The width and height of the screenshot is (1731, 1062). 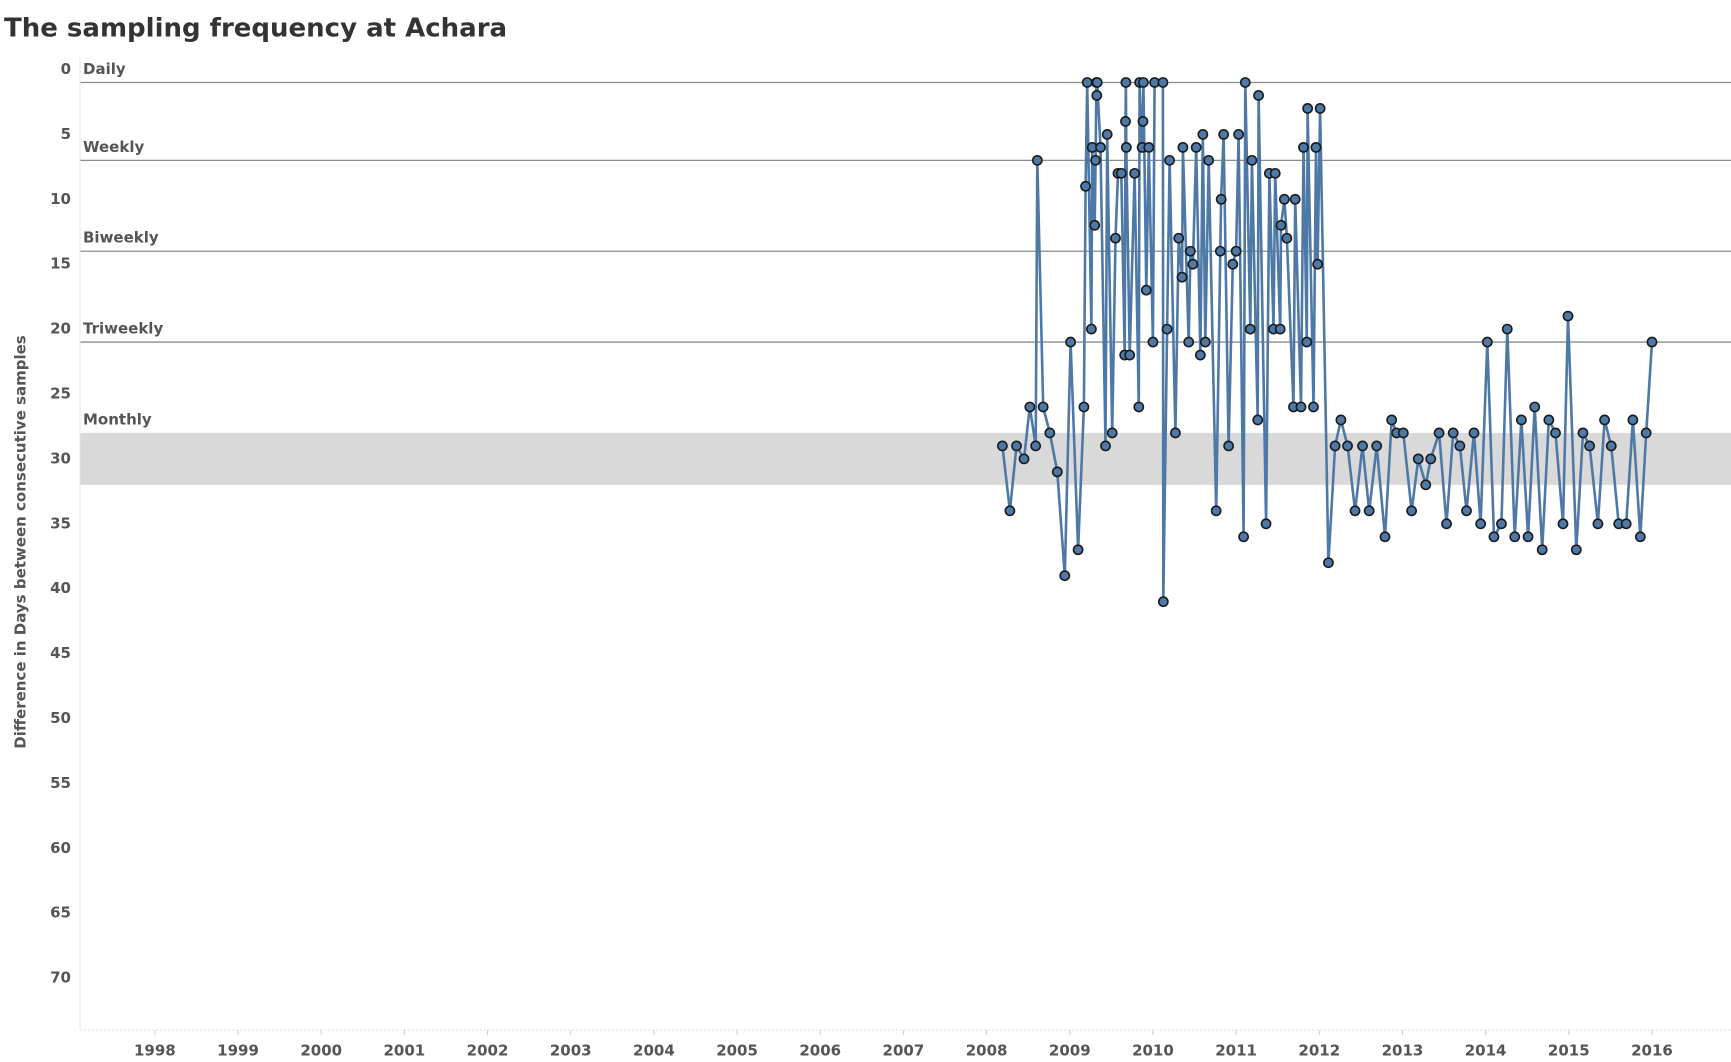 What do you see at coordinates (1319, 1051) in the screenshot?
I see `x-tick-label: 2012` at bounding box center [1319, 1051].